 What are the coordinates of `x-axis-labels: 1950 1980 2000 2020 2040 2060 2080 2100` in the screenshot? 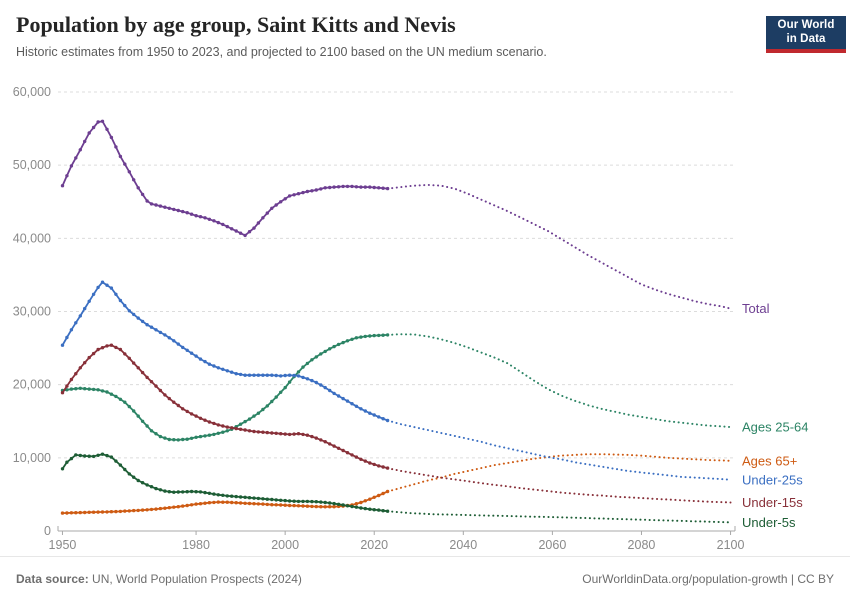 It's located at (396, 541).